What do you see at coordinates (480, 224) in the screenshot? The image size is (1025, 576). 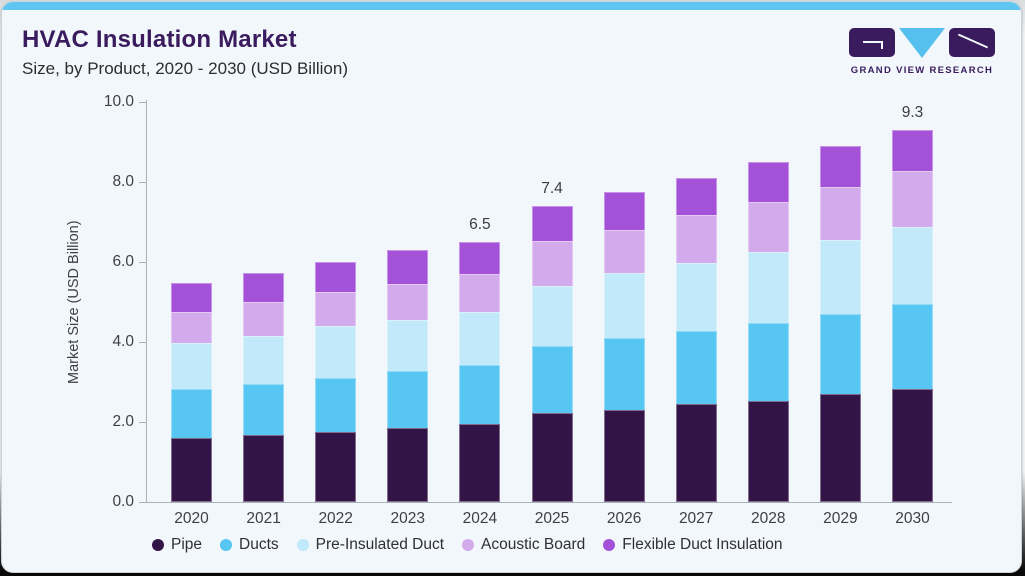 I see `bar-total-label: 6.5` at bounding box center [480, 224].